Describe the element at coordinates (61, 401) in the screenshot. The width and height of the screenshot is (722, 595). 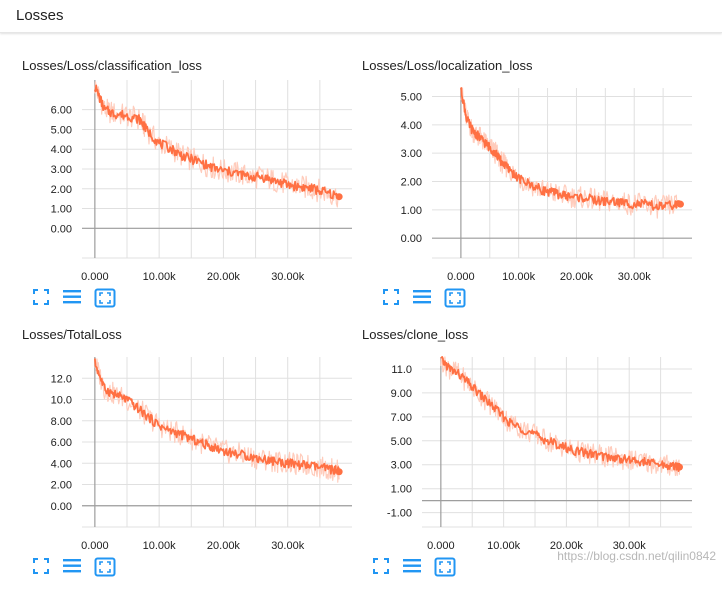
I see `y-tick-label: 10.0` at that location.